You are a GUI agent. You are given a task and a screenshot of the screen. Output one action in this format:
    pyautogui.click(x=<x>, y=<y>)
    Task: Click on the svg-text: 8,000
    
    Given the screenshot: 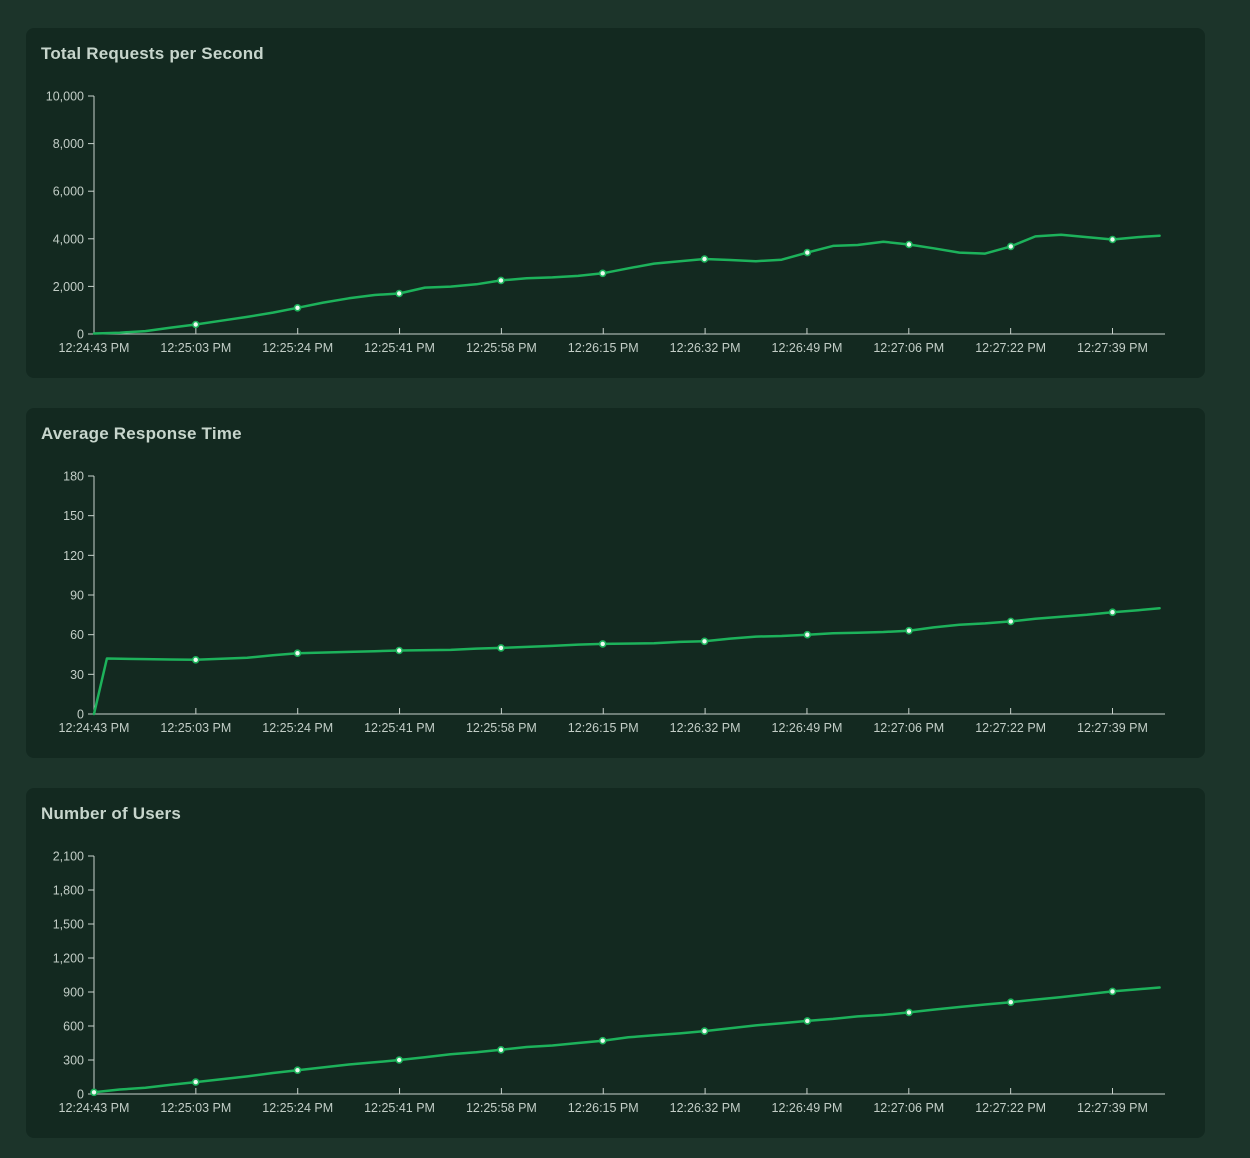 What is the action you would take?
    pyautogui.click(x=68, y=144)
    